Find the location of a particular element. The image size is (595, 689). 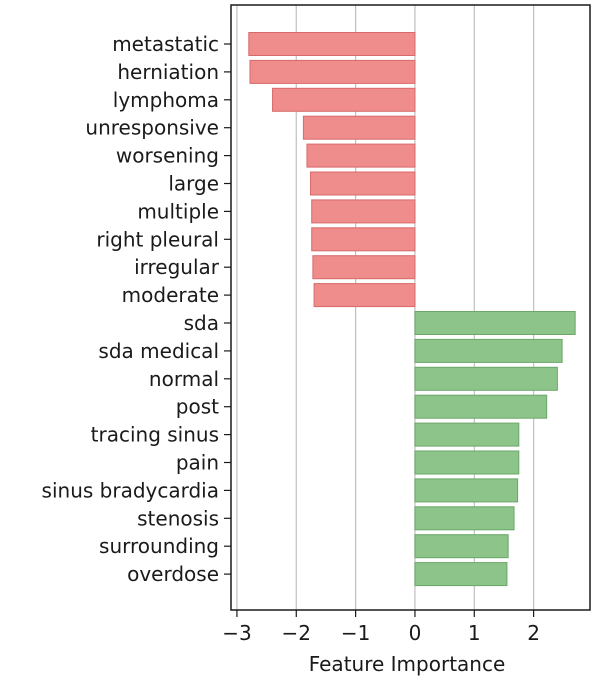

category-label: metastatic is located at coordinates (165, 44).